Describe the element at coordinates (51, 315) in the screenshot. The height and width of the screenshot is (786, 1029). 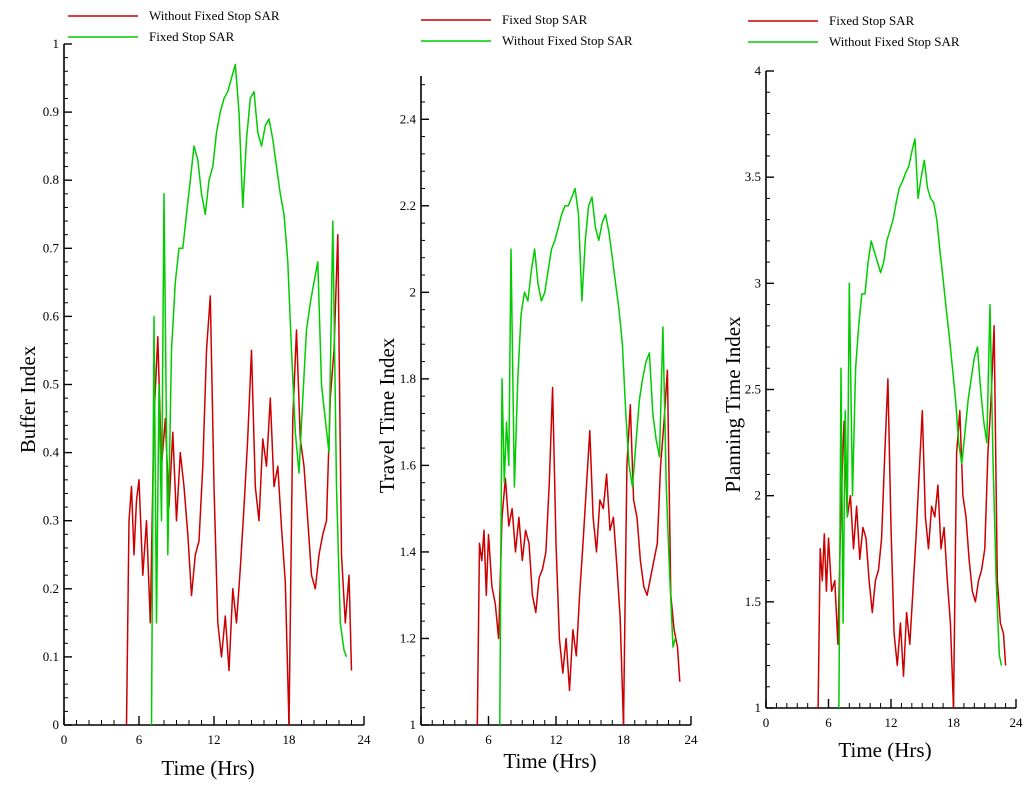
I see `y-tick-label: 0.6` at that location.